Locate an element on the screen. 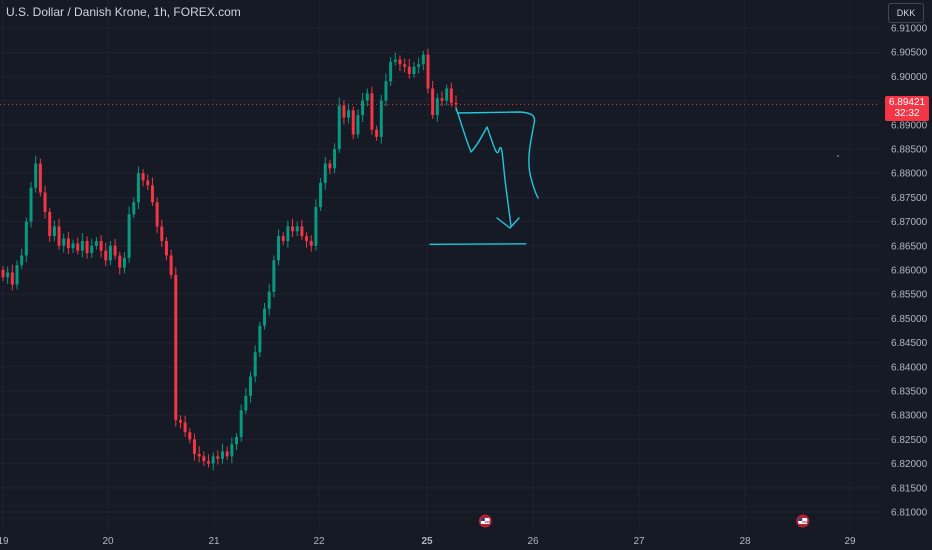 The image size is (932, 550). drawings is located at coordinates (484, 176).